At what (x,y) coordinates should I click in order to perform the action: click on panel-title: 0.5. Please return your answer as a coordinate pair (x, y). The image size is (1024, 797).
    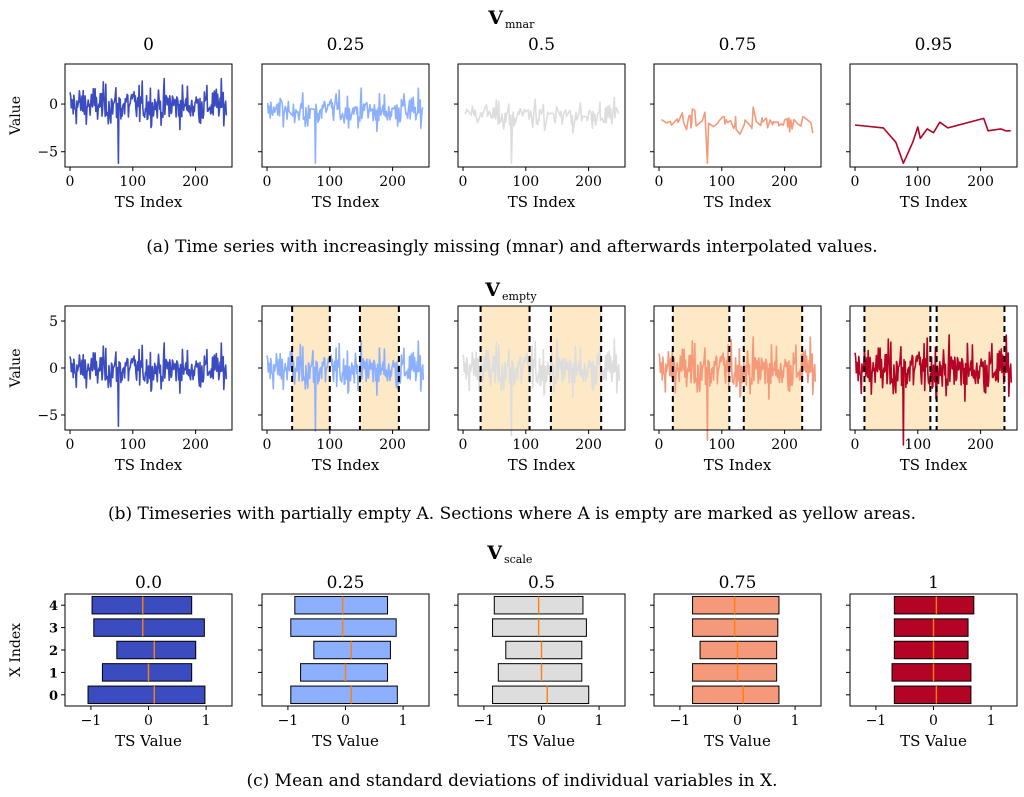
    Looking at the image, I should click on (541, 45).